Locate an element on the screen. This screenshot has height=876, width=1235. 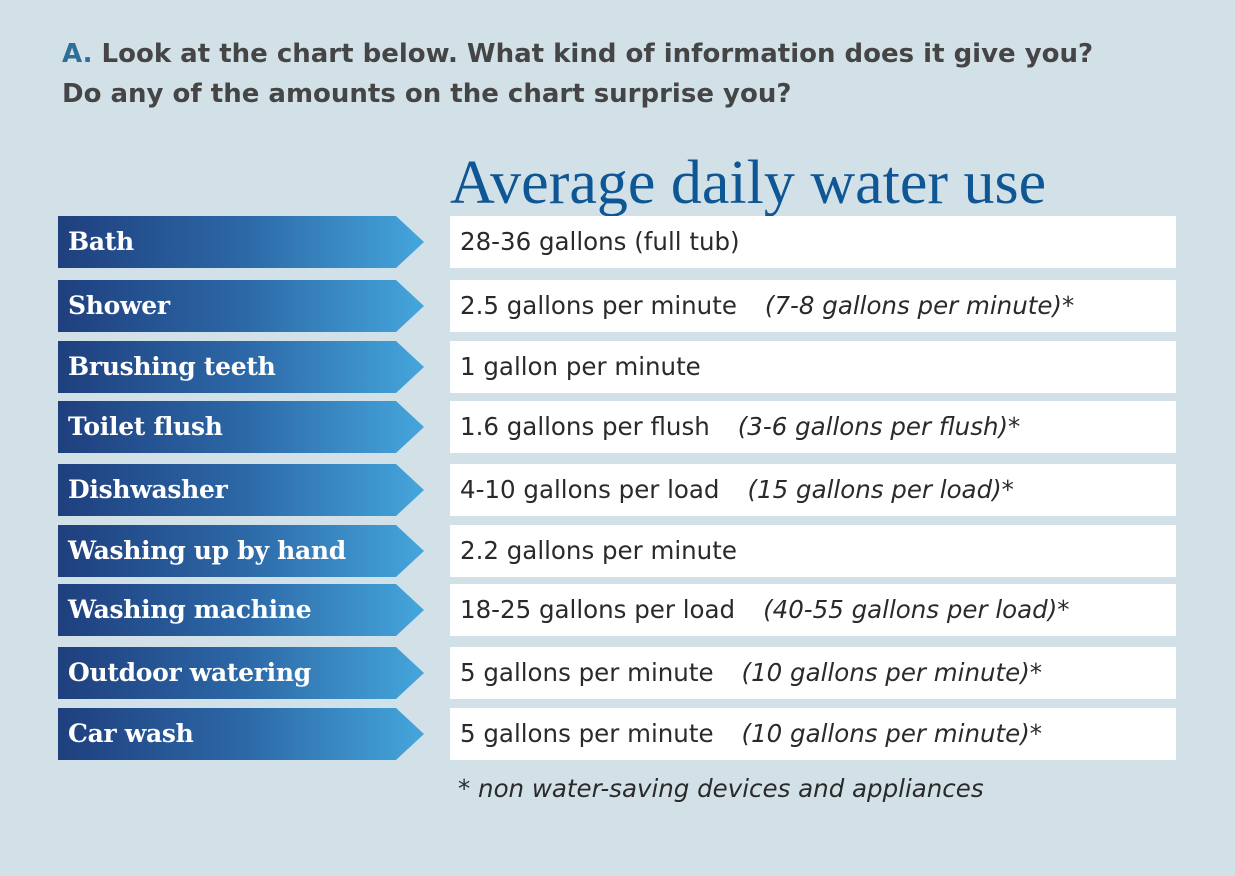
row-value-text: 4-10 gallons per load is located at coordinates (590, 489).